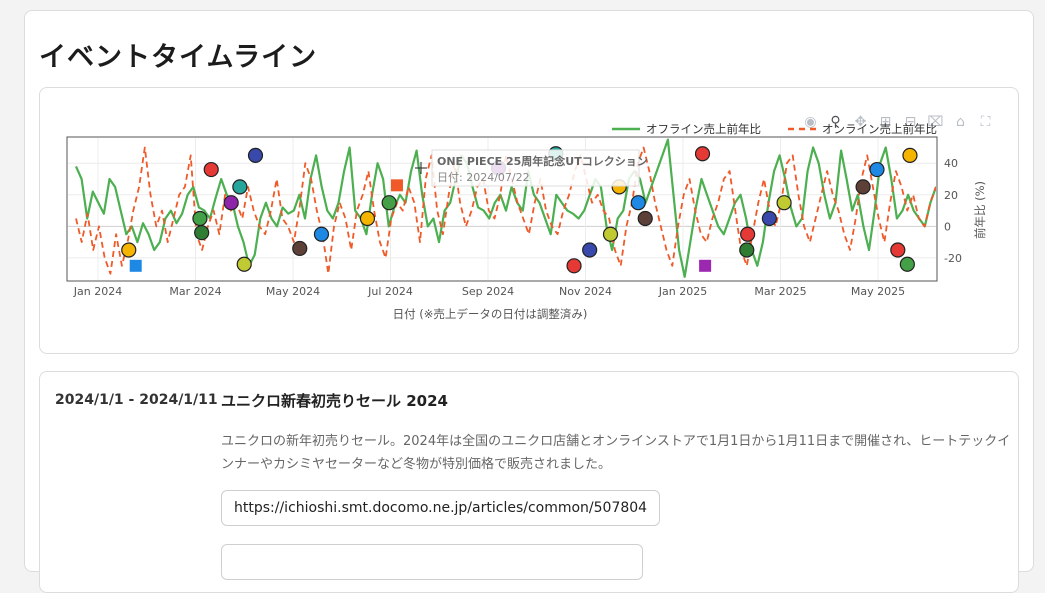  I want to click on y-axis-title: 前年比 (%), so click(980, 210).